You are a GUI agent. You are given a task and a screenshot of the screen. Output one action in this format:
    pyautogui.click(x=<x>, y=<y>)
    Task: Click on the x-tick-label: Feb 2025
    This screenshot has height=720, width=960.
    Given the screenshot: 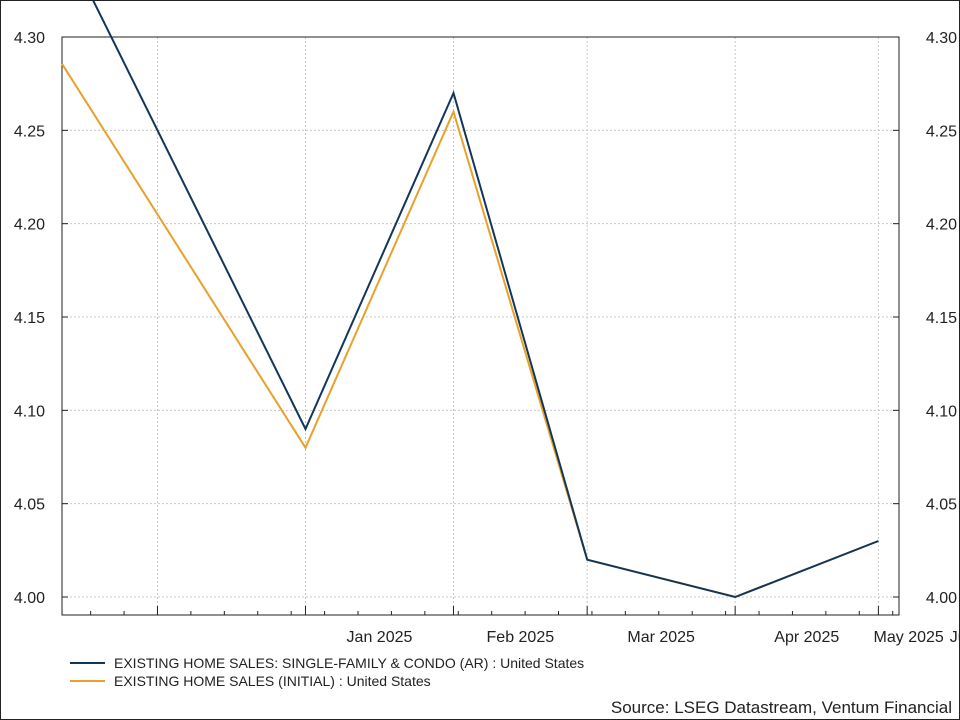 What is the action you would take?
    pyautogui.click(x=521, y=637)
    